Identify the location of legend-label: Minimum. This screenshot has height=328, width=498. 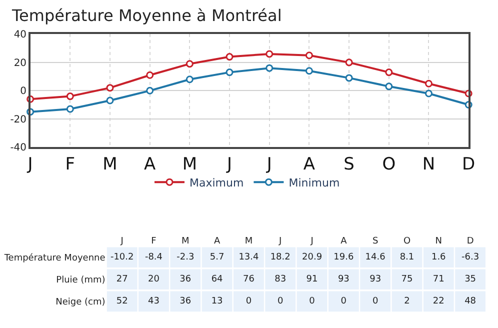
(314, 183).